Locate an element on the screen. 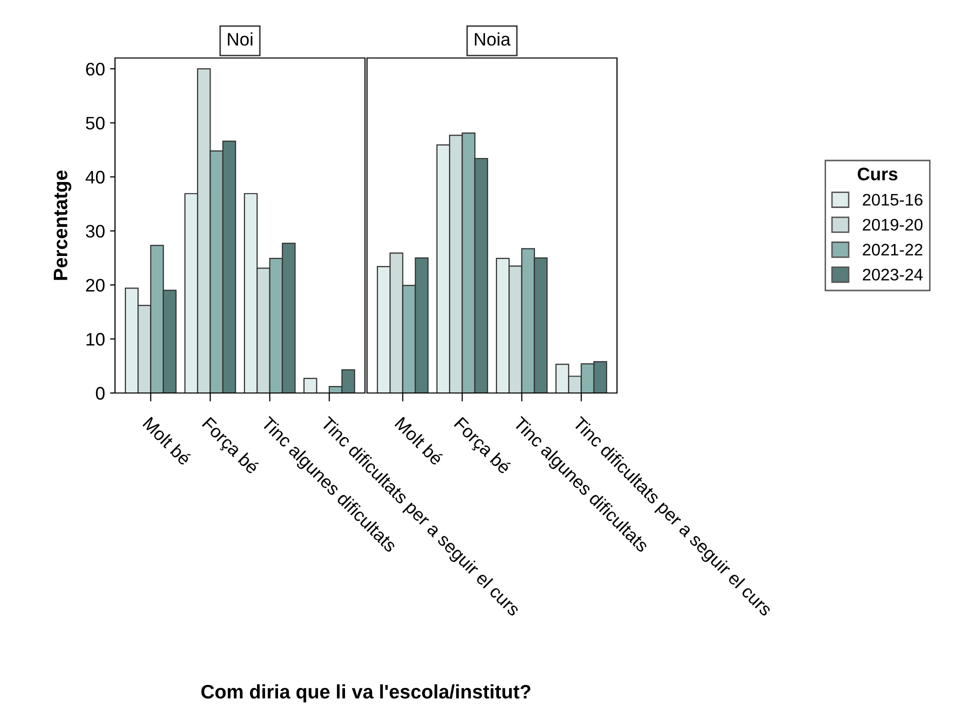 The image size is (954, 720). legend-label: 2019-20 is located at coordinates (892, 224).